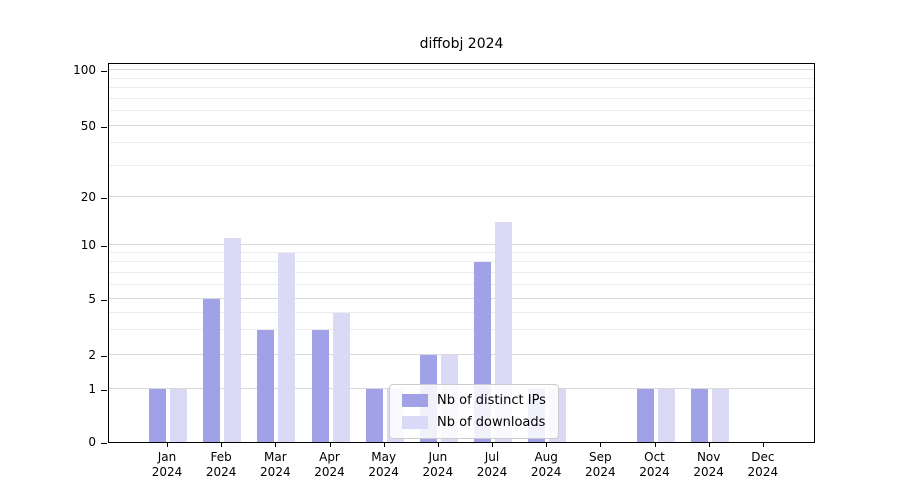  Describe the element at coordinates (654, 457) in the screenshot. I see `x-tick-month: Oct` at that location.